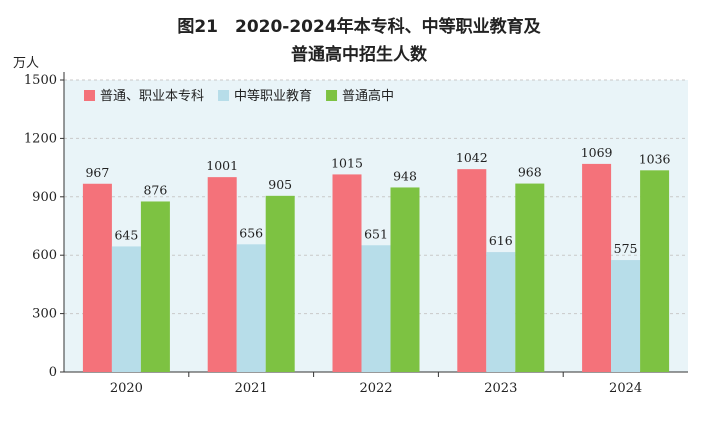 The height and width of the screenshot is (422, 718). Describe the element at coordinates (155, 189) in the screenshot. I see `data-label: 876` at that location.